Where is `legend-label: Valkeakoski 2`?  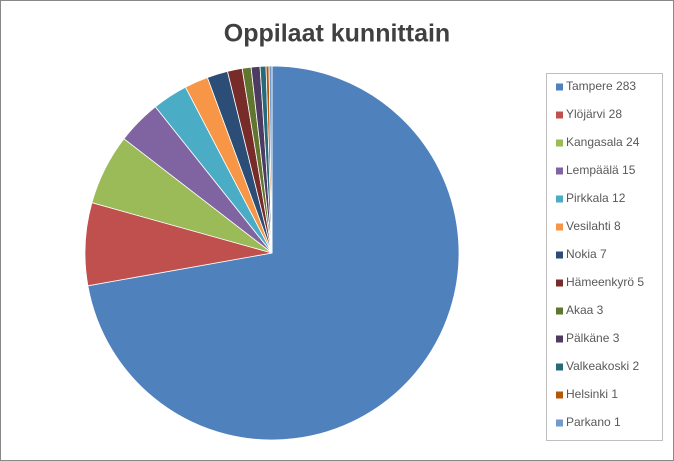 legend-label: Valkeakoski 2 is located at coordinates (602, 366).